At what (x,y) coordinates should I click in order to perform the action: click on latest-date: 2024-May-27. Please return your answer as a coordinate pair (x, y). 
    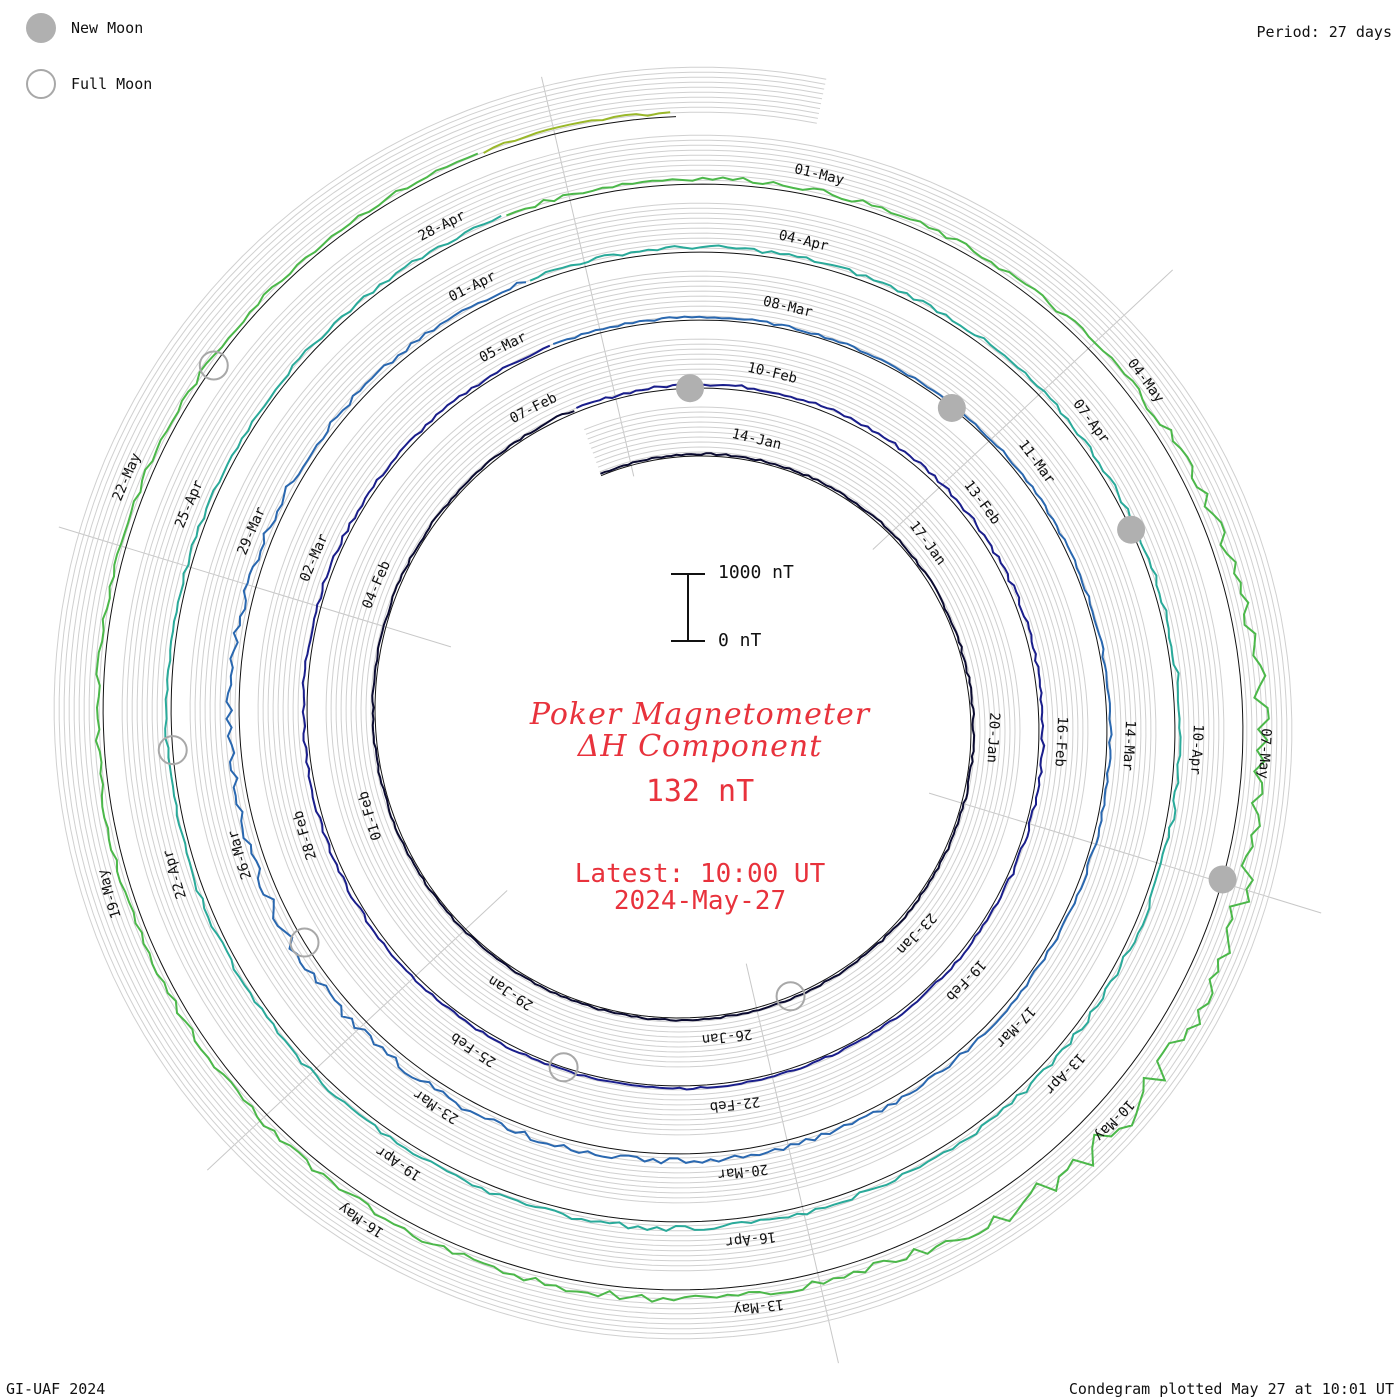
    Looking at the image, I should click on (700, 901).